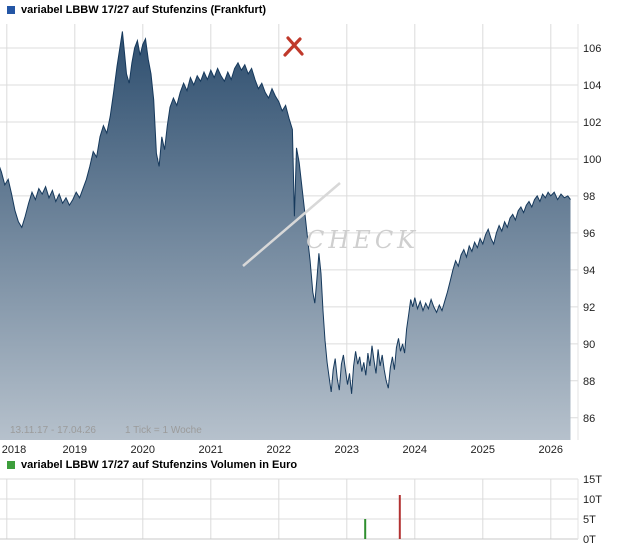  What do you see at coordinates (347, 450) in the screenshot?
I see `price-x-tick-label: 2023` at bounding box center [347, 450].